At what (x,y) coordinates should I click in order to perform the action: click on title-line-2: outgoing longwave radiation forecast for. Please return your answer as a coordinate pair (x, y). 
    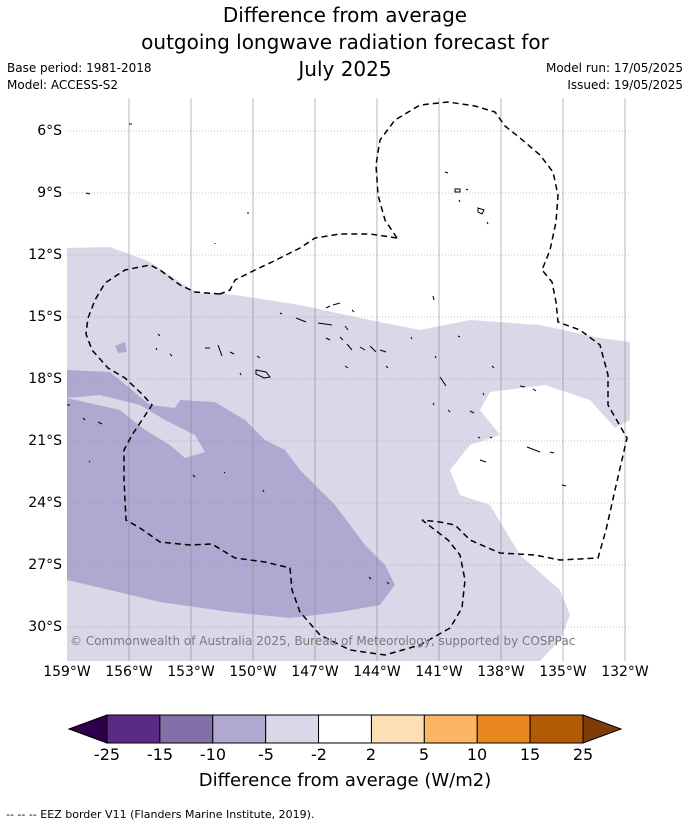
    Looking at the image, I should click on (345, 42).